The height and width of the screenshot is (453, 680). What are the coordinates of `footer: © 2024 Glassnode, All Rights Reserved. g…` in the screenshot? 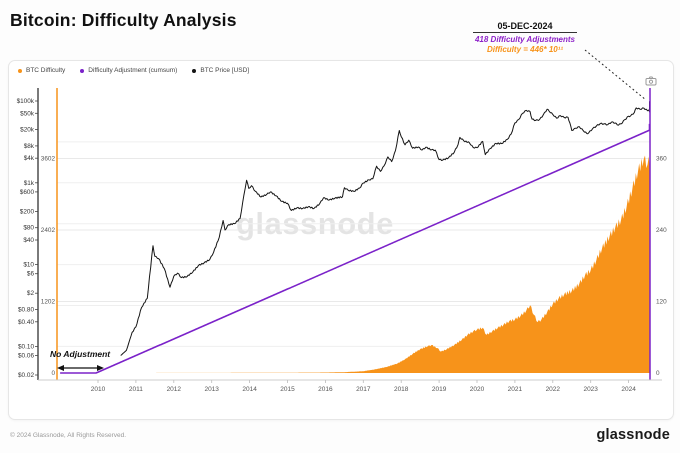 It's located at (340, 435).